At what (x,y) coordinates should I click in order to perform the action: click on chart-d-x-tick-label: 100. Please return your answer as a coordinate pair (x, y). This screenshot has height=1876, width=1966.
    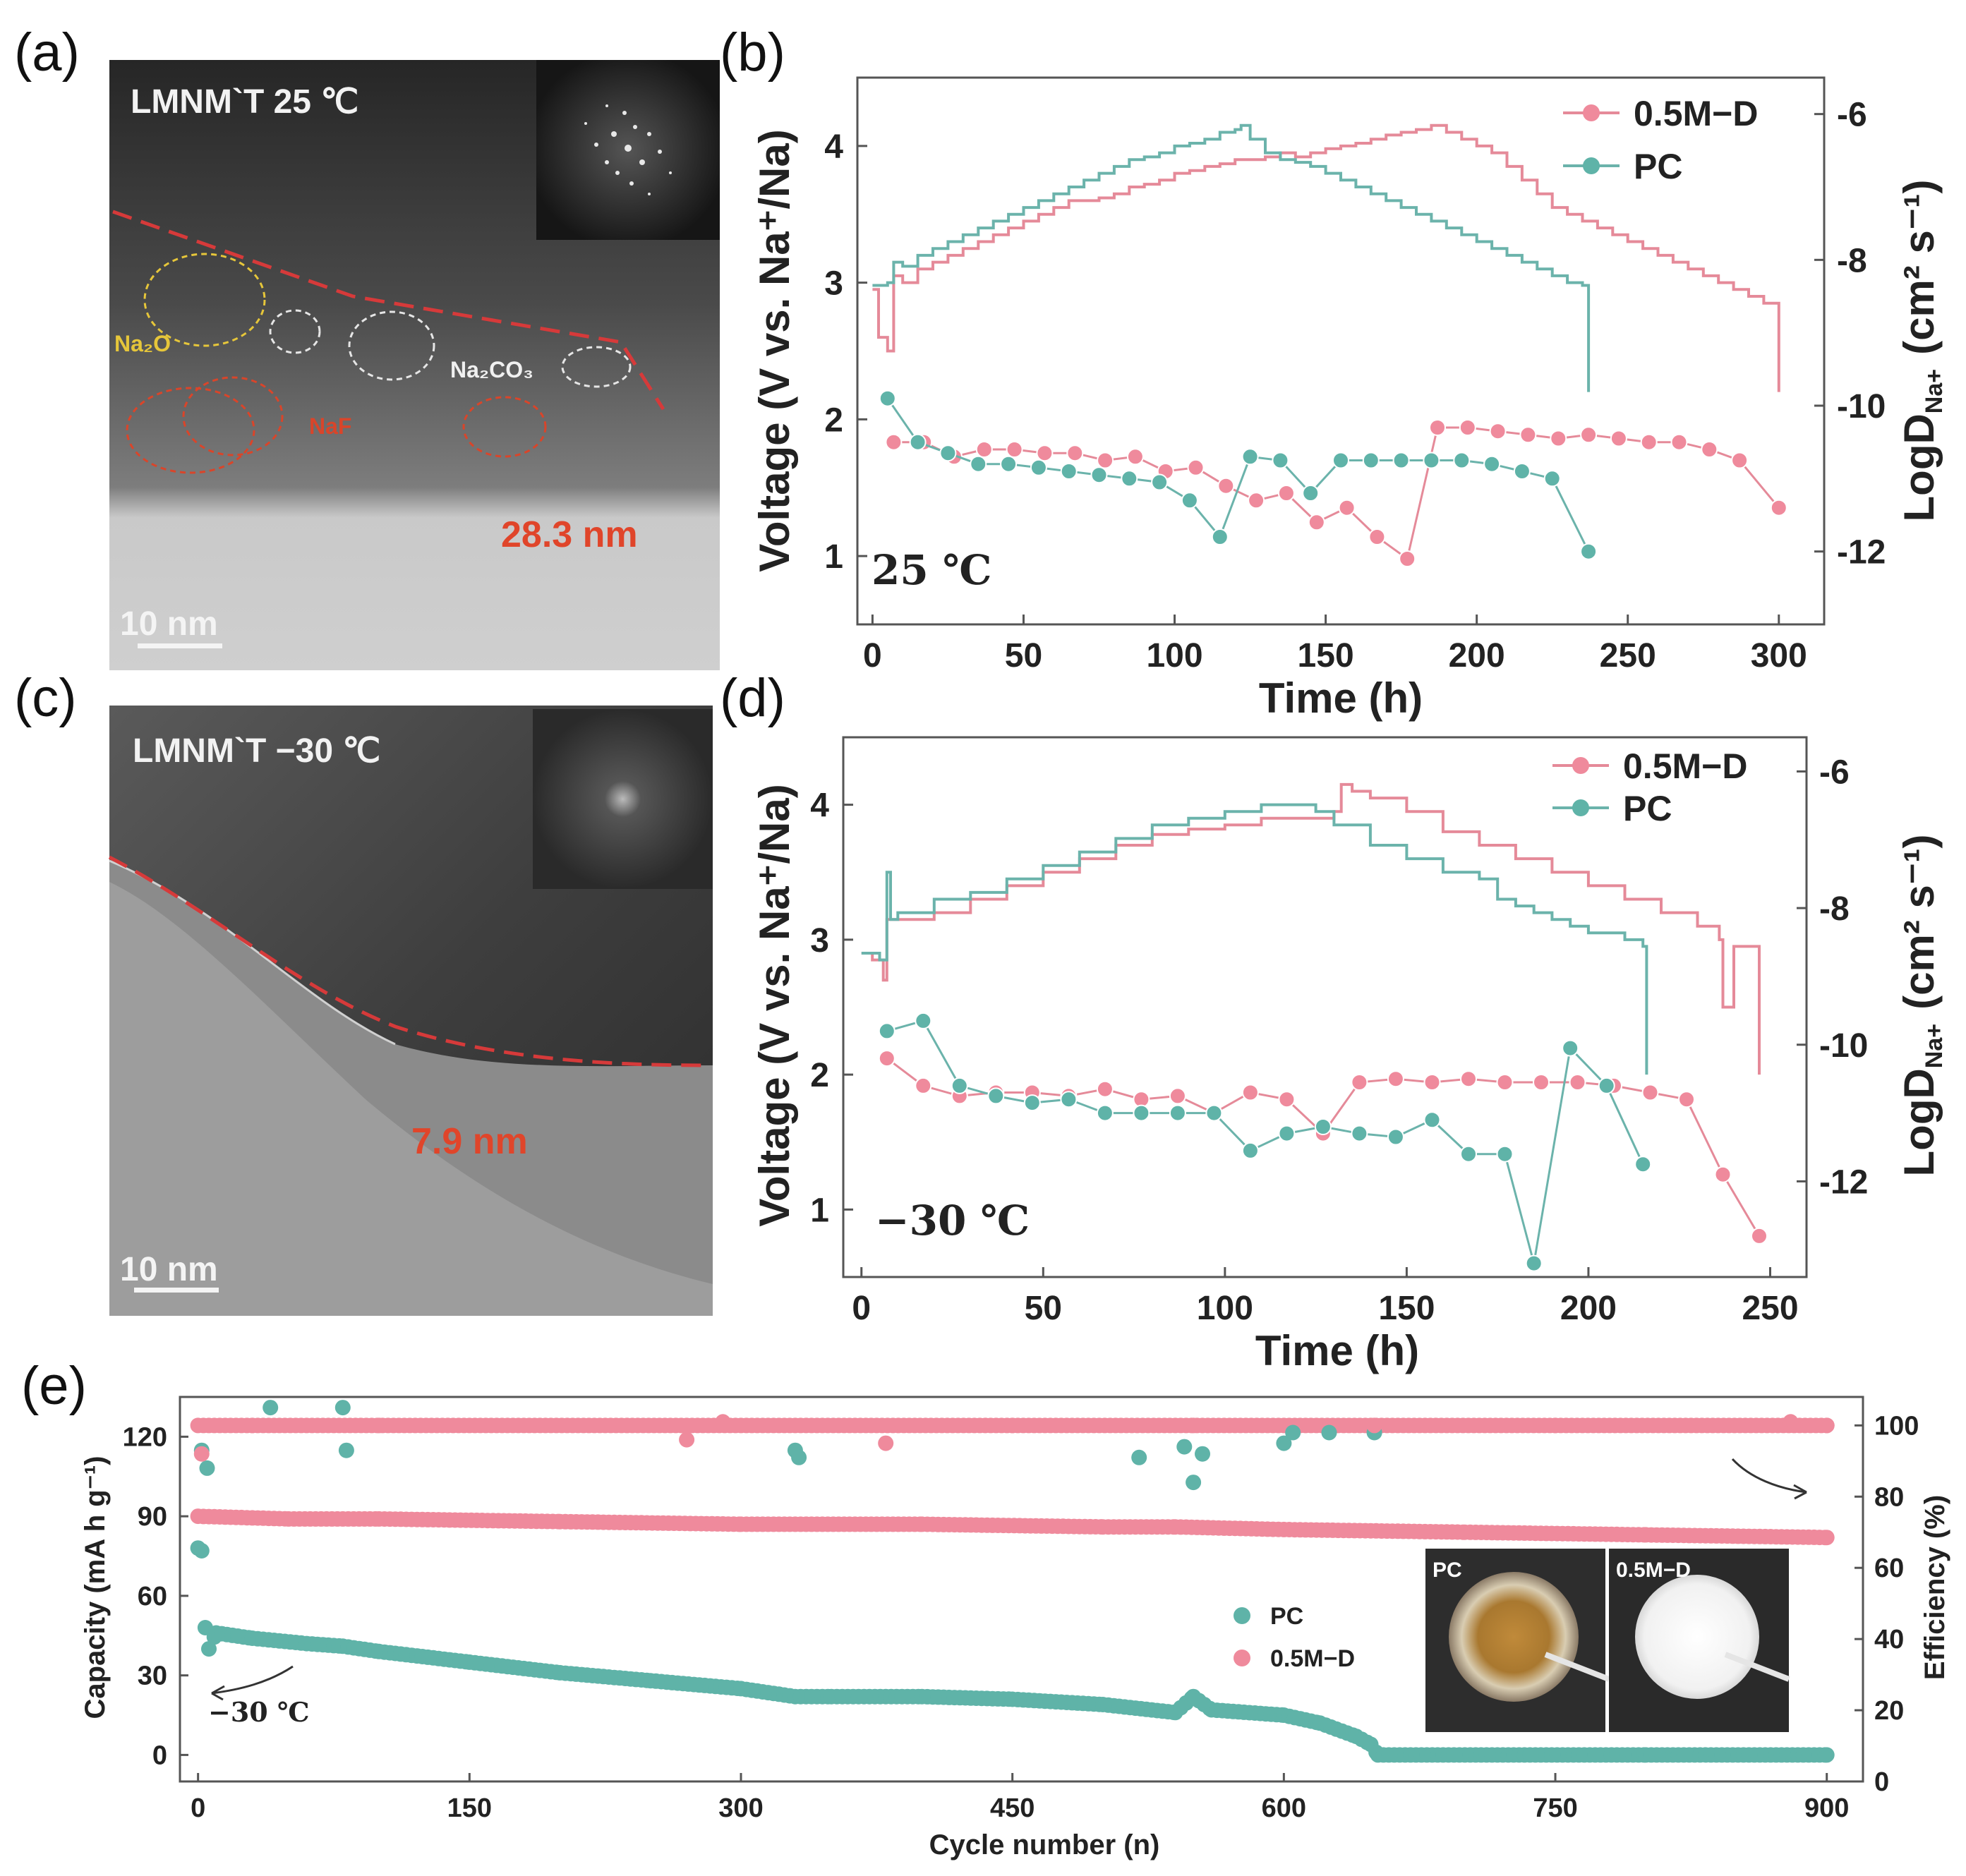
    Looking at the image, I should click on (1225, 1308).